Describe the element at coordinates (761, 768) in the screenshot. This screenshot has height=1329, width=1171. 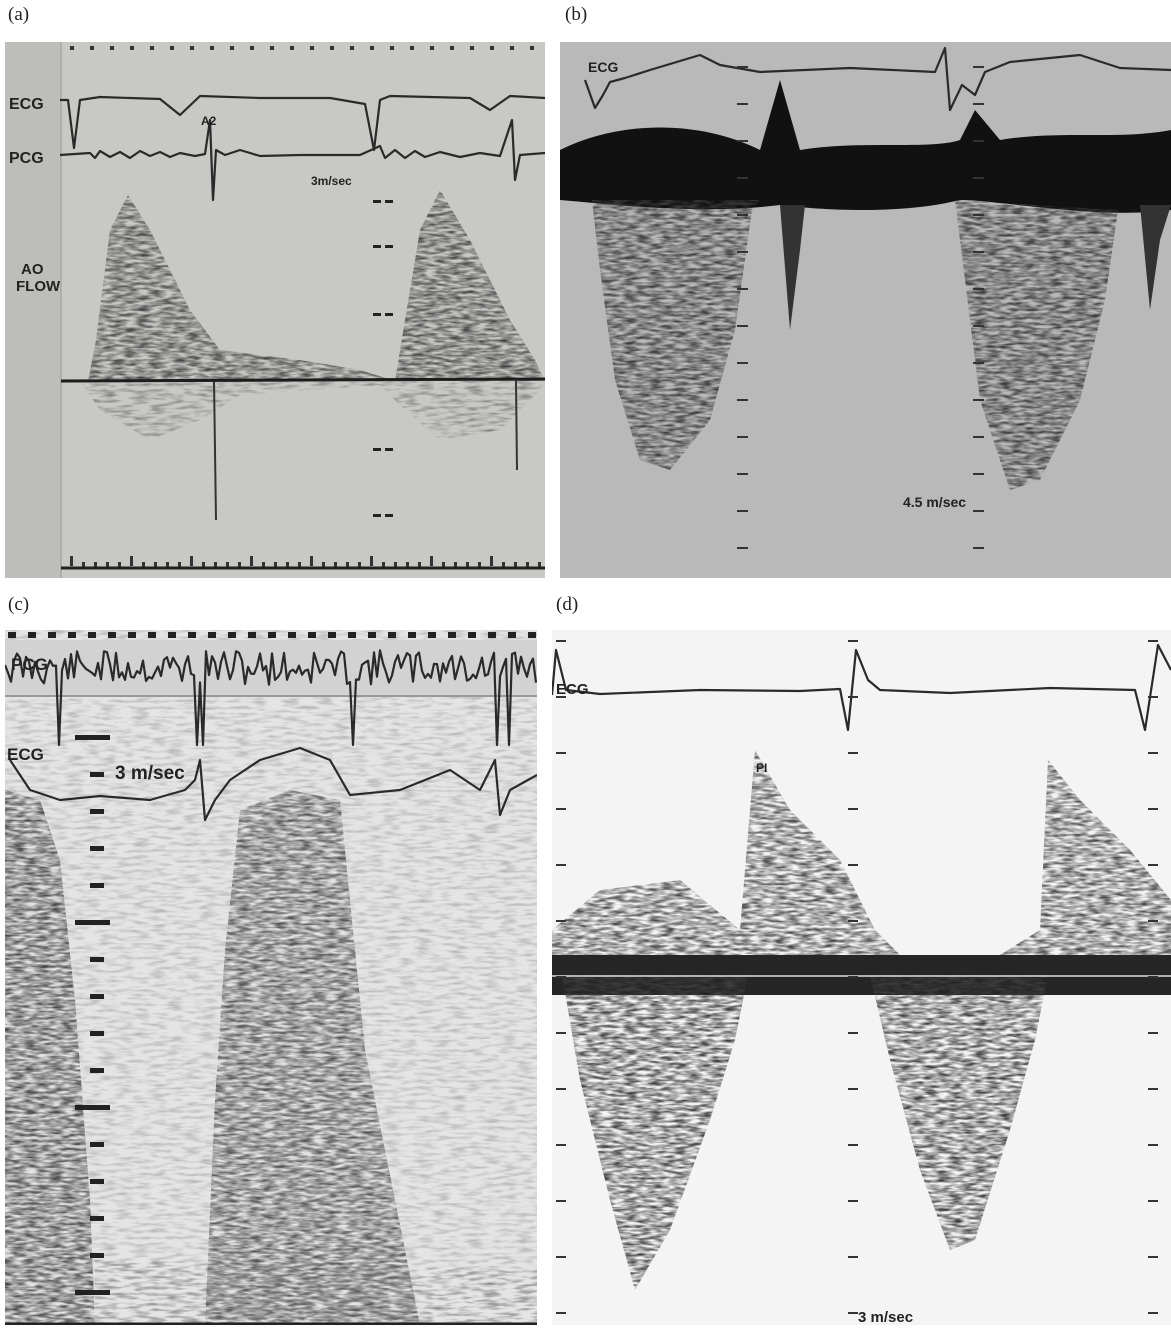
I see `pi-label: PI` at that location.